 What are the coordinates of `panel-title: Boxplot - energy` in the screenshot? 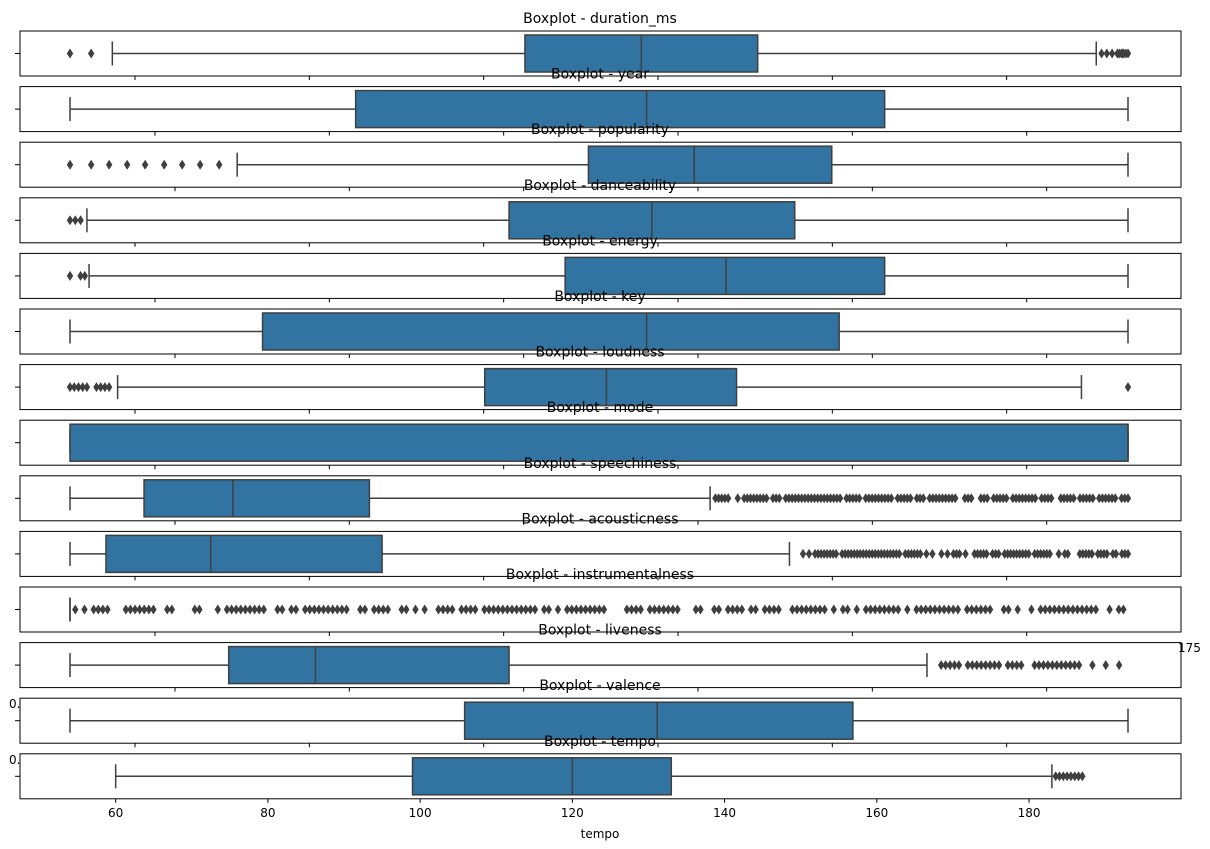 It's located at (600, 241).